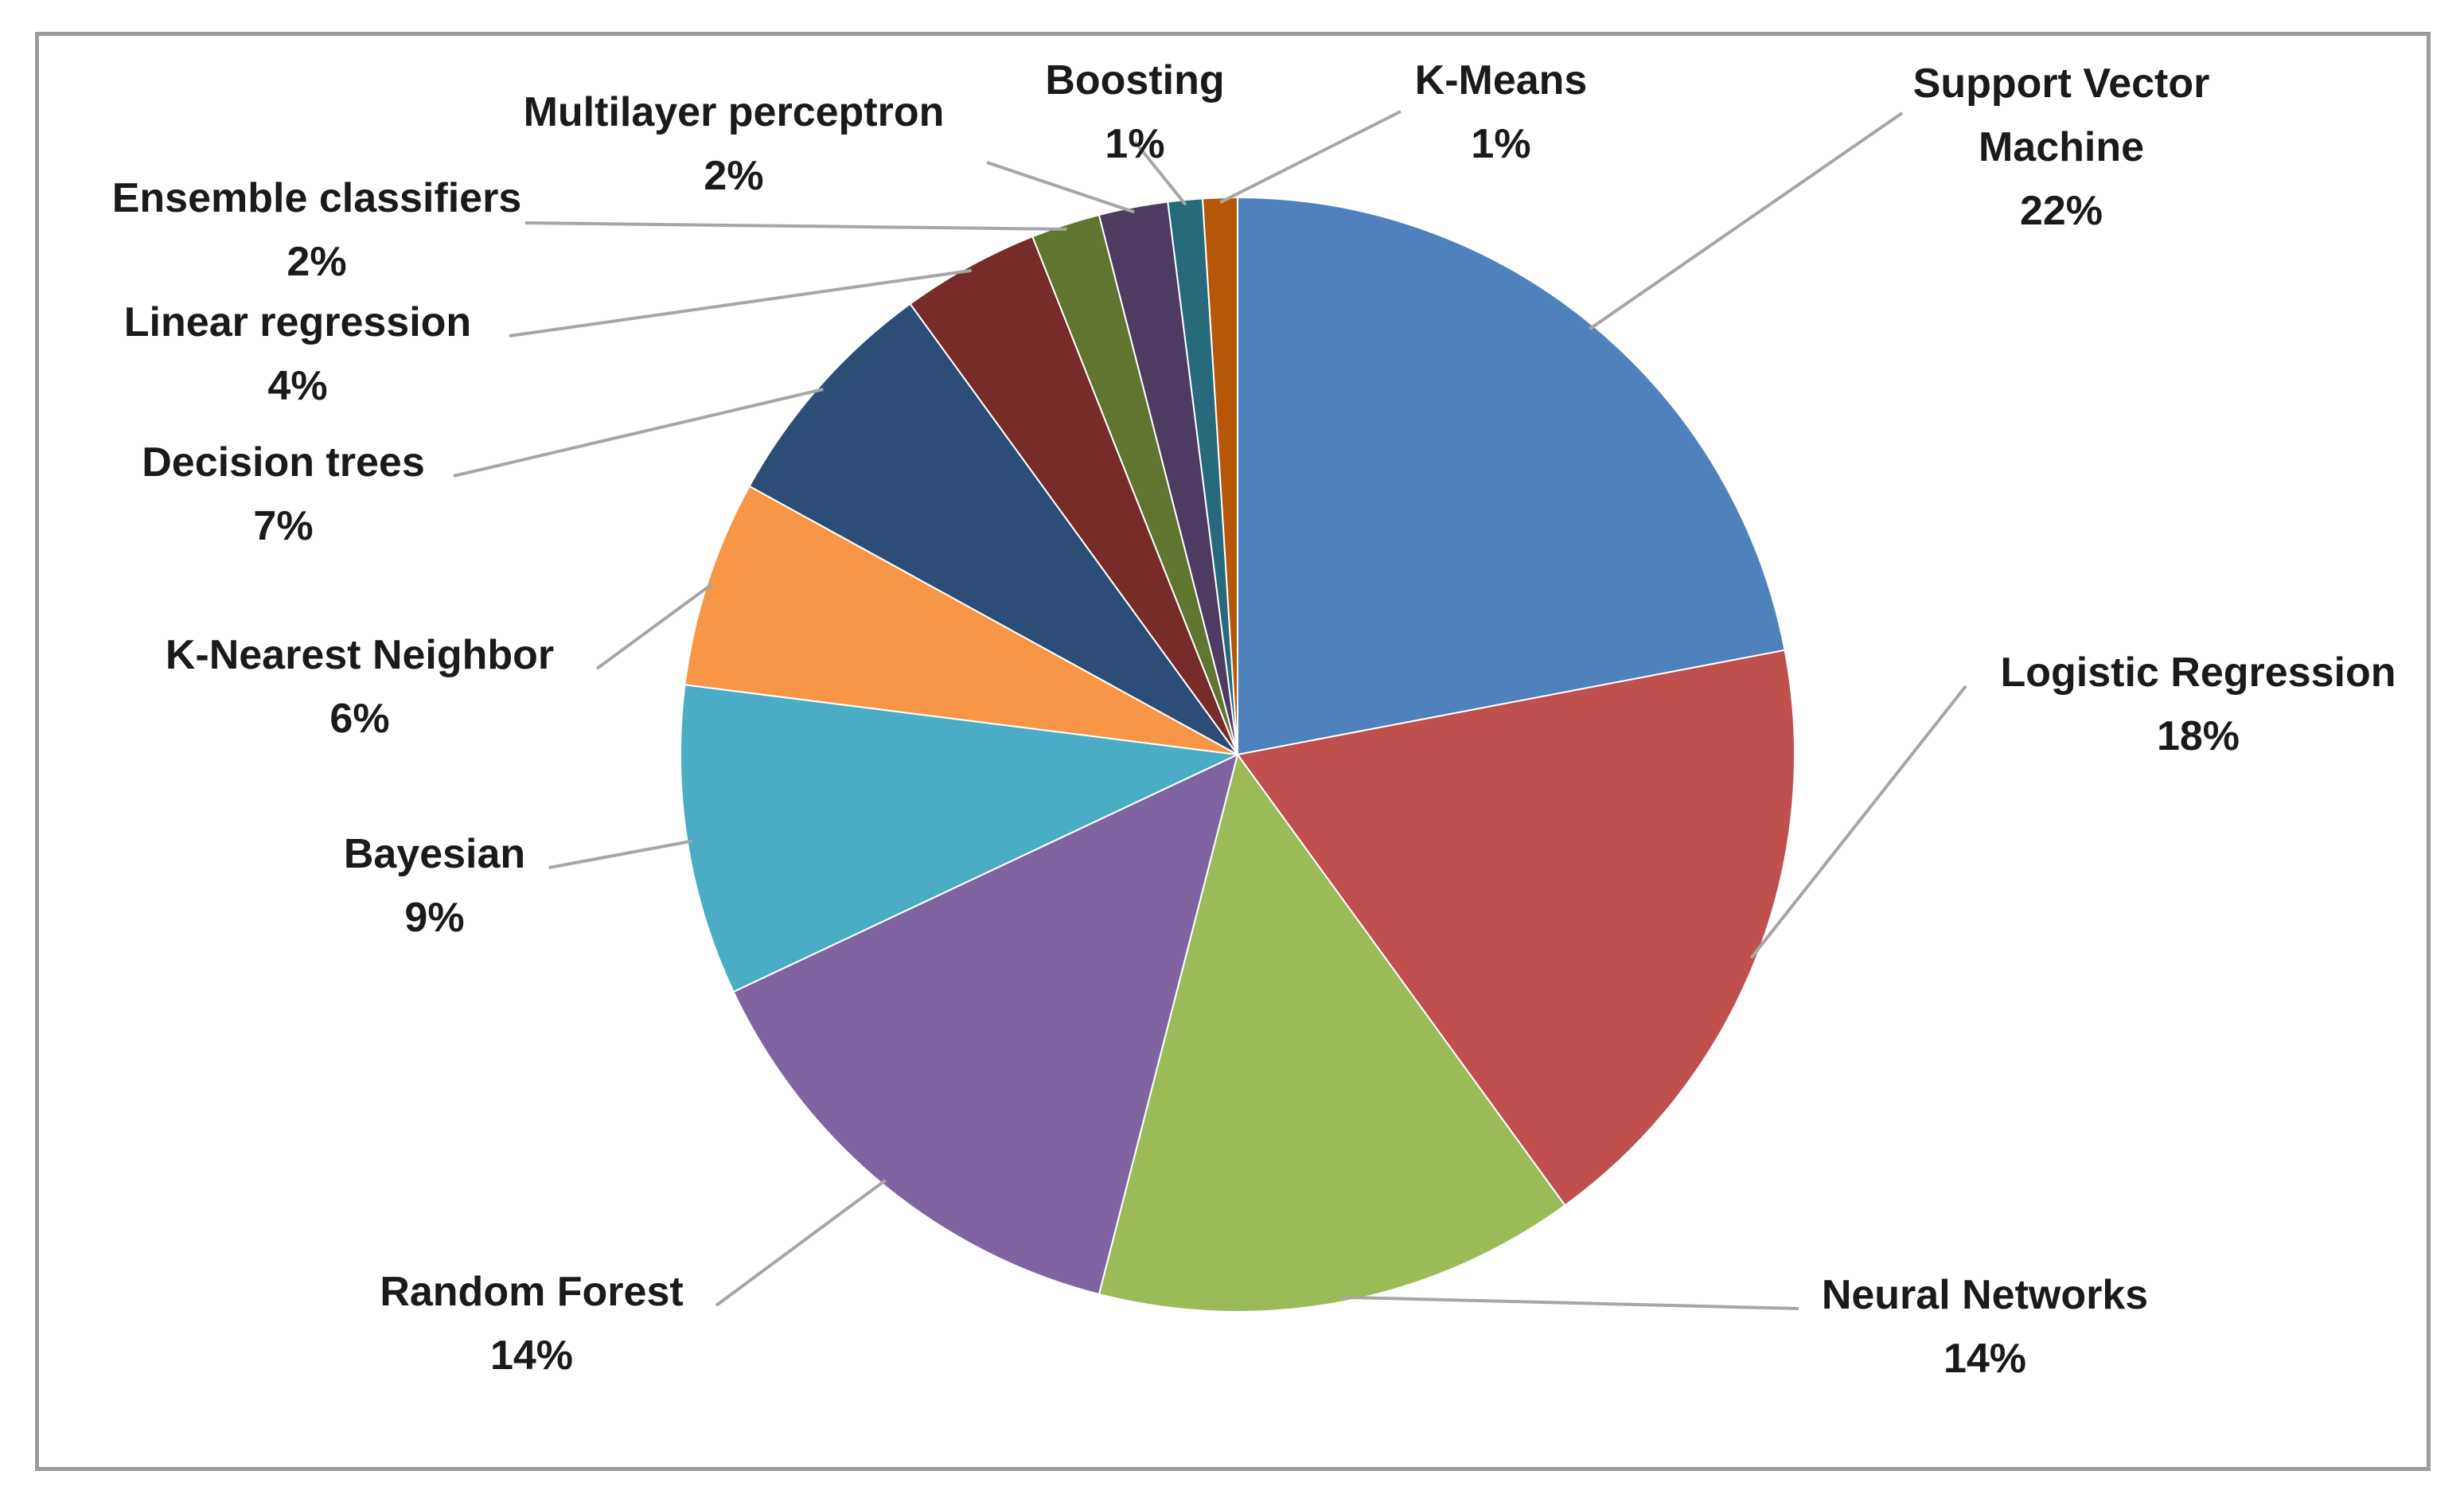 Image resolution: width=2464 pixels, height=1506 pixels. What do you see at coordinates (297, 354) in the screenshot?
I see `slice-label-linear-regression: Linear regression 4%` at bounding box center [297, 354].